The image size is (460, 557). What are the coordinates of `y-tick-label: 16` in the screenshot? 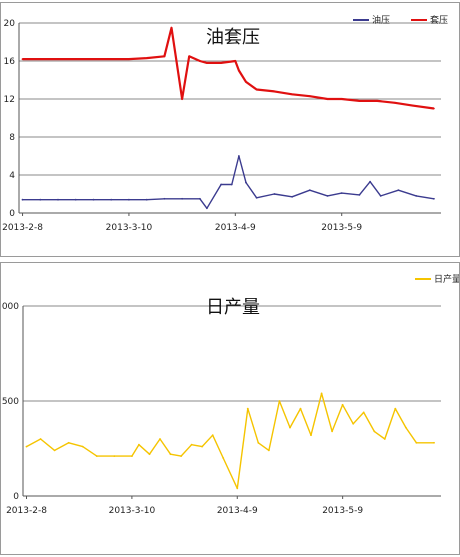 It's located at (10, 62).